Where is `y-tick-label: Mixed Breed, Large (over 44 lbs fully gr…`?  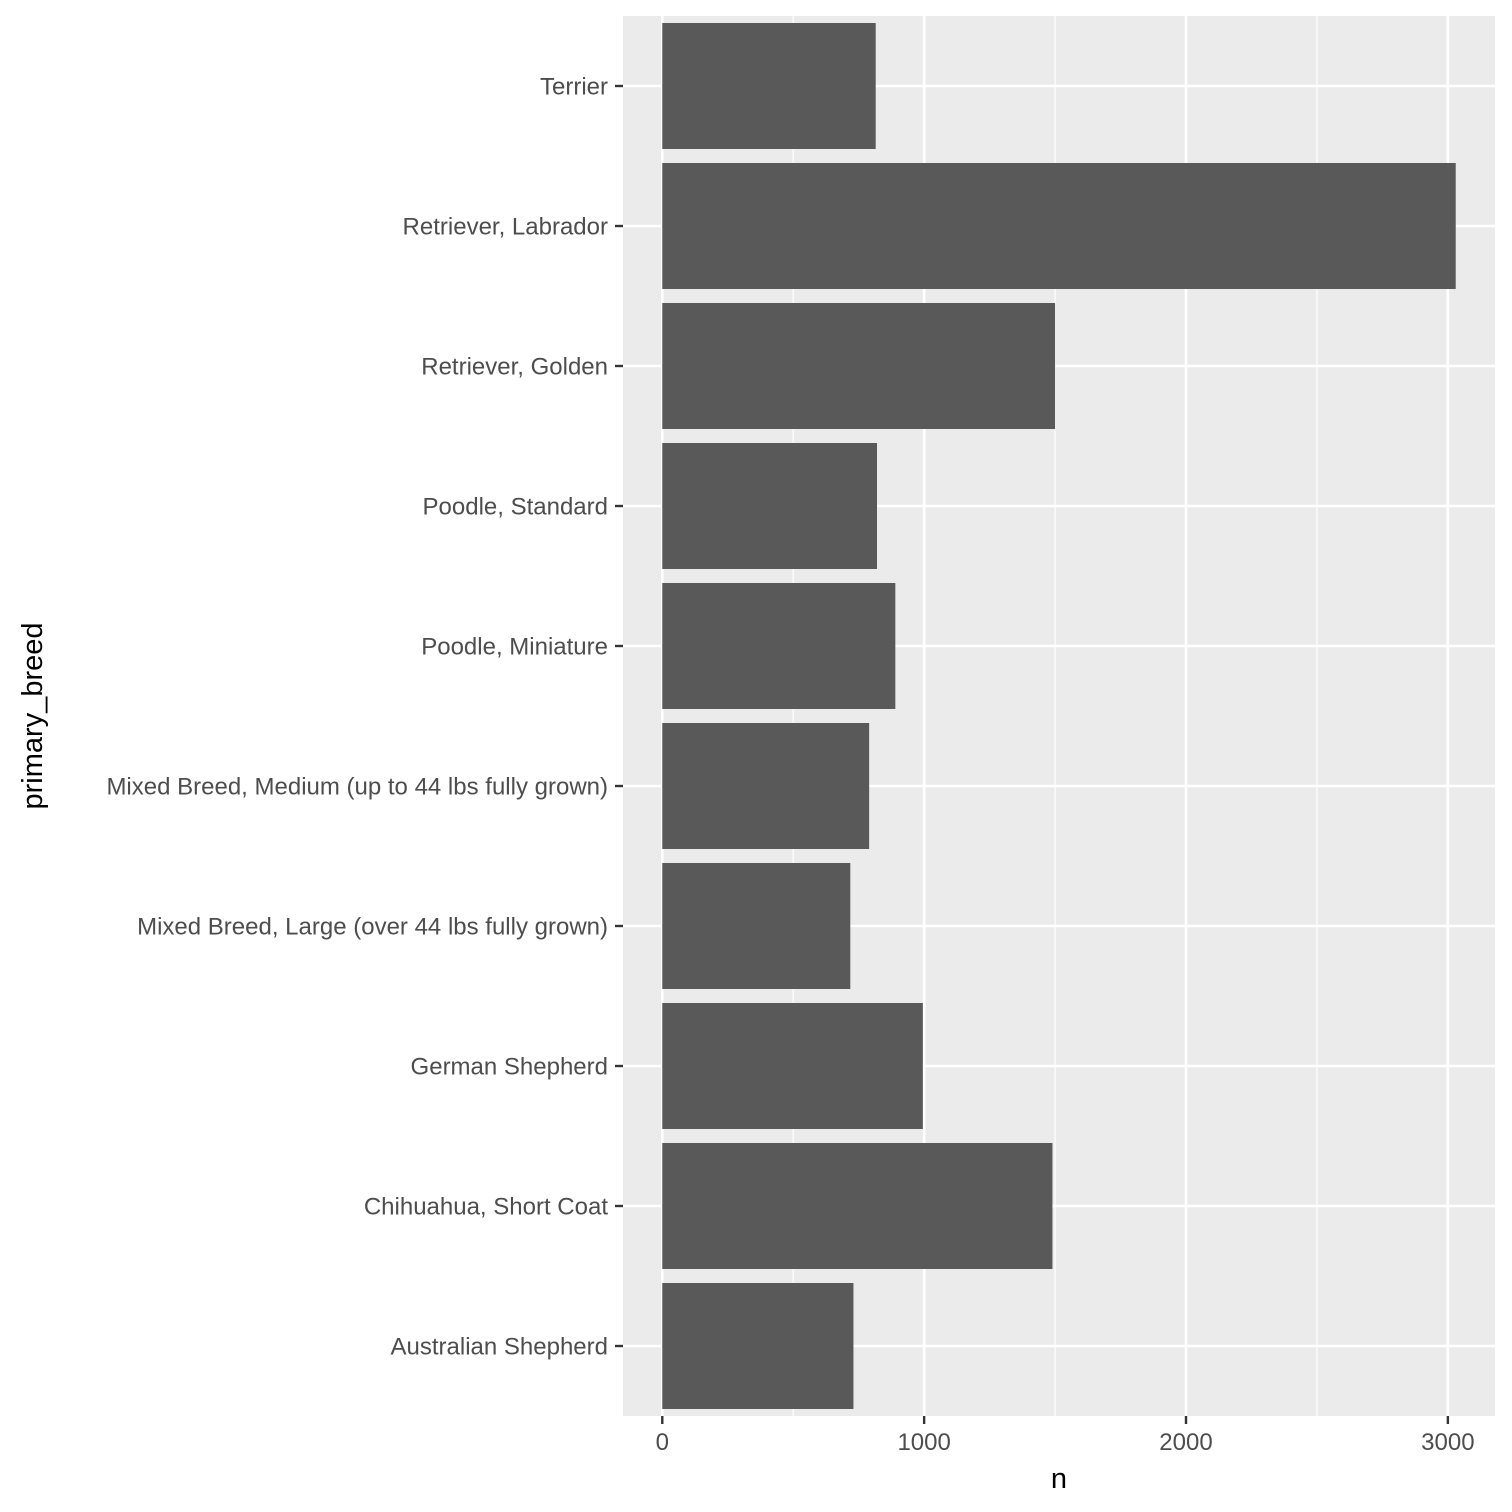
y-tick-label: Mixed Breed, Large (over 44 lbs fully gr… is located at coordinates (372, 927).